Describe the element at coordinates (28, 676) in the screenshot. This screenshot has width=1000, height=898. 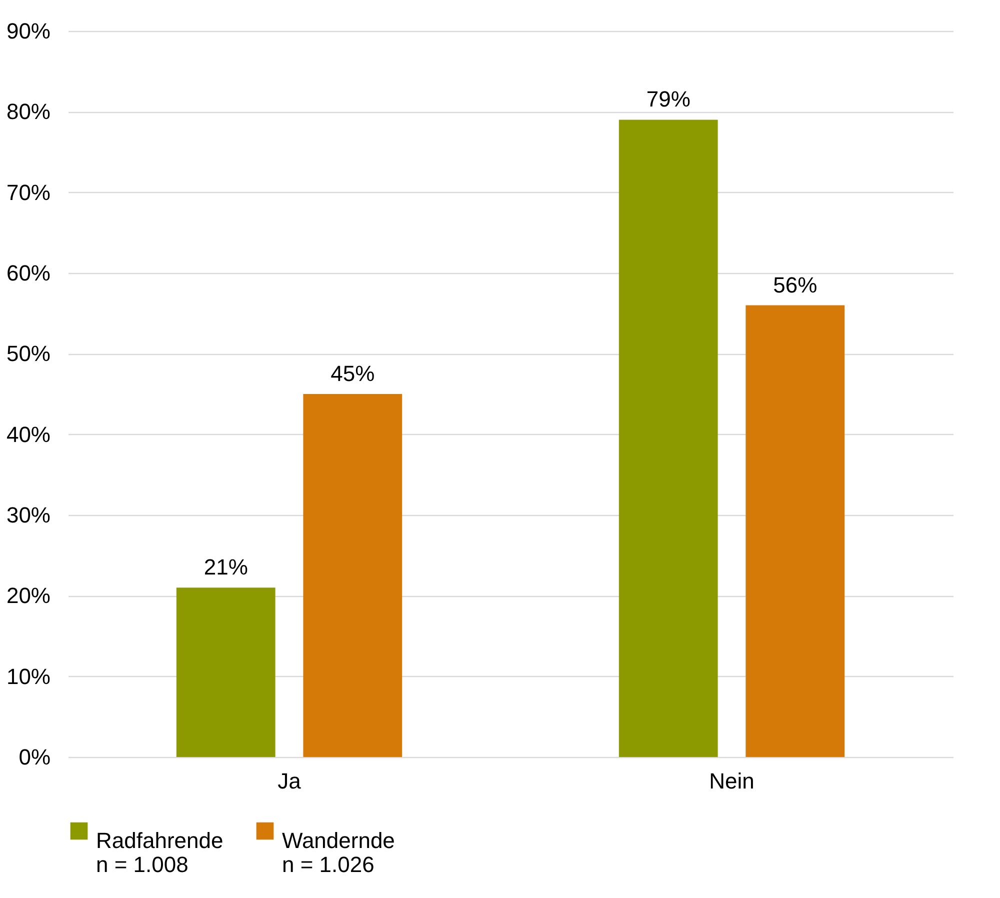
I see `y-tick-label: 10%` at that location.